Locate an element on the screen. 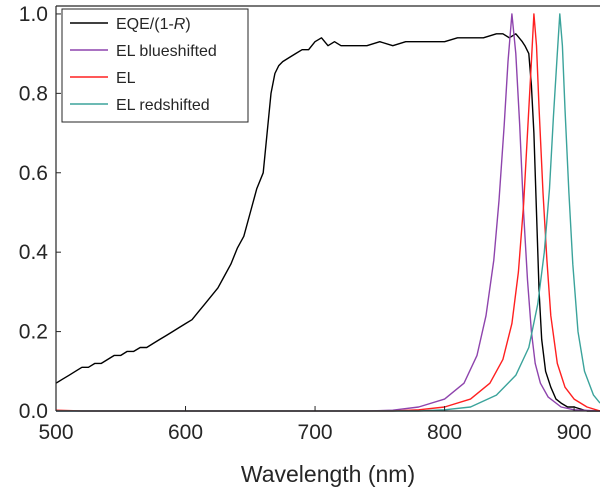  y-tick-label: 0.2 is located at coordinates (33, 332).